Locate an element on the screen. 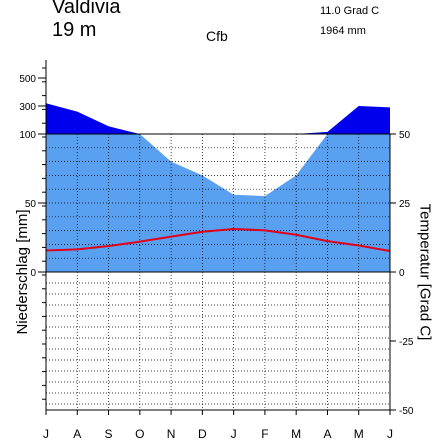 The width and height of the screenshot is (433, 440). climate-class: Cfb is located at coordinates (217, 36).